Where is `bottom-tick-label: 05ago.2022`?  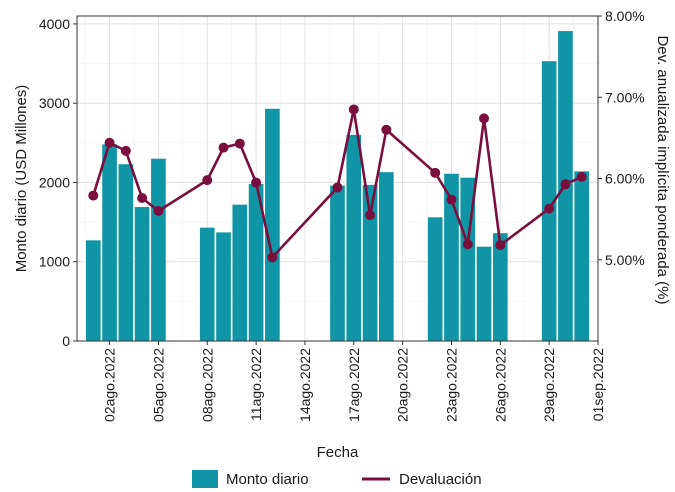
bottom-tick-label: 05ago.2022 is located at coordinates (158, 385).